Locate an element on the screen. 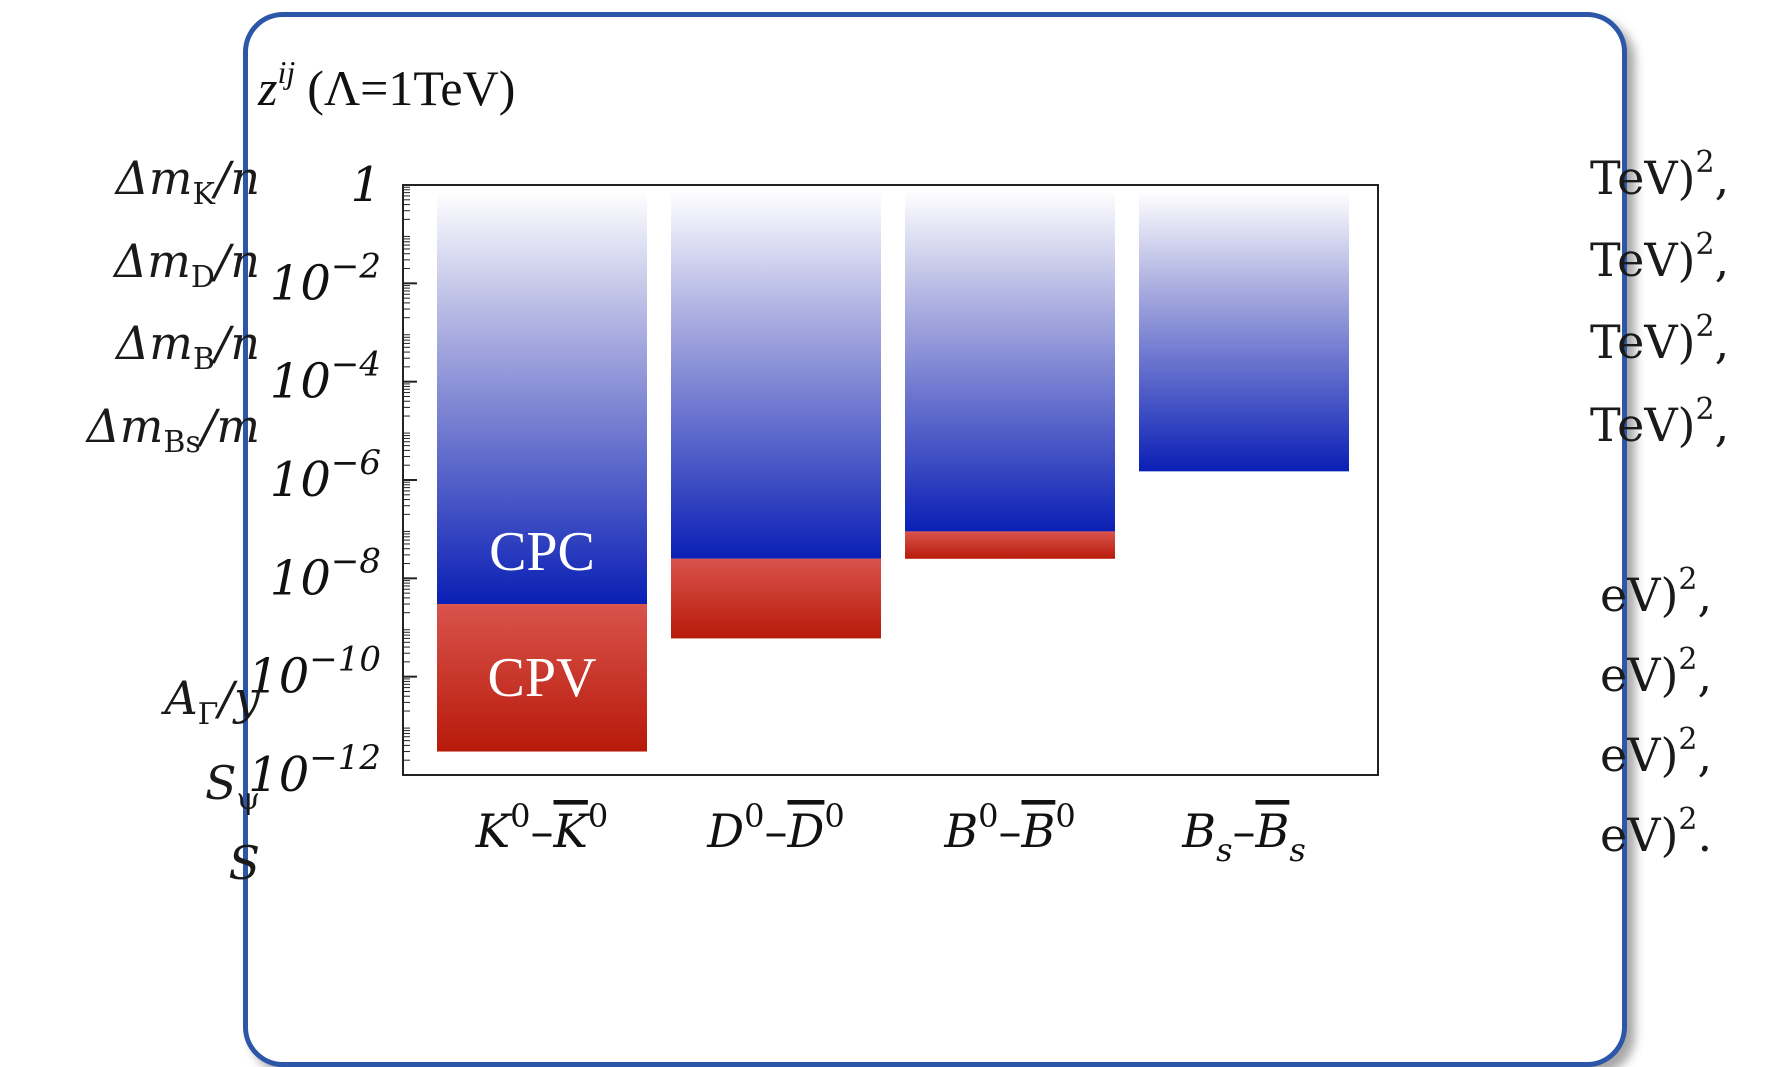 The height and width of the screenshot is (1067, 1769). background-equation-left: ΔmB/n is located at coordinates (187, 347).